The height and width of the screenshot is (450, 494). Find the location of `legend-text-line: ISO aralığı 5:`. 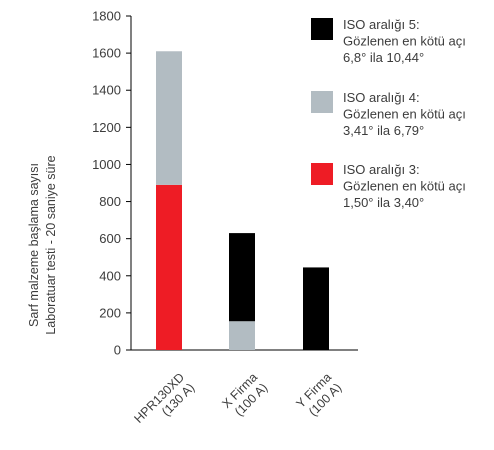

legend-text-line: ISO aralığı 5: is located at coordinates (381, 24).